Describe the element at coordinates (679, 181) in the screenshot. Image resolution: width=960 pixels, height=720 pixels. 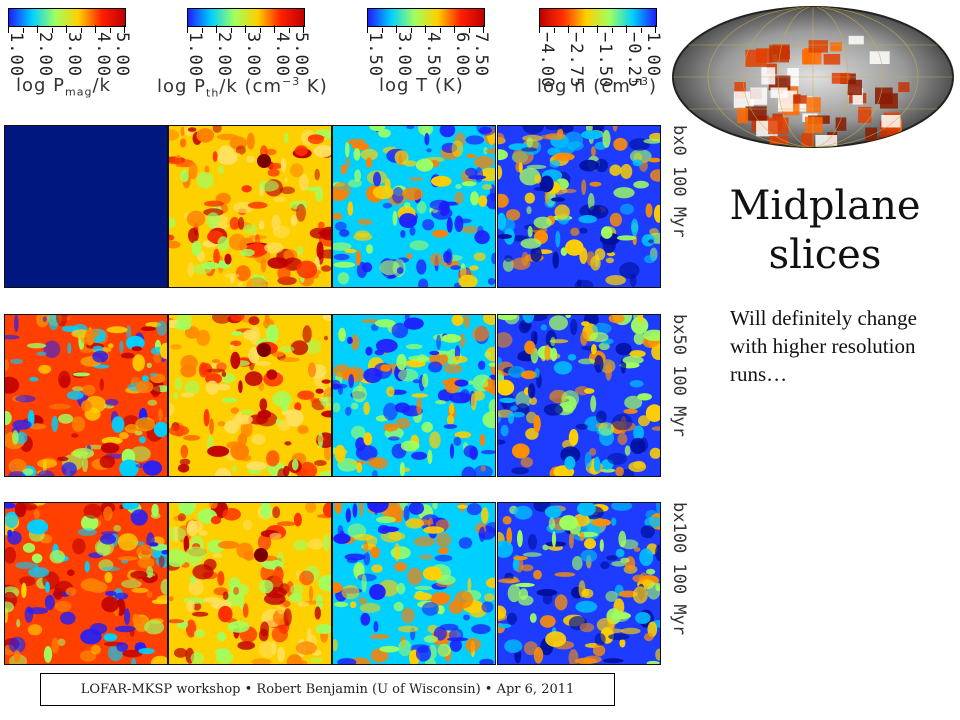
I see `row-label-bx0: bx0 100 Myr` at that location.